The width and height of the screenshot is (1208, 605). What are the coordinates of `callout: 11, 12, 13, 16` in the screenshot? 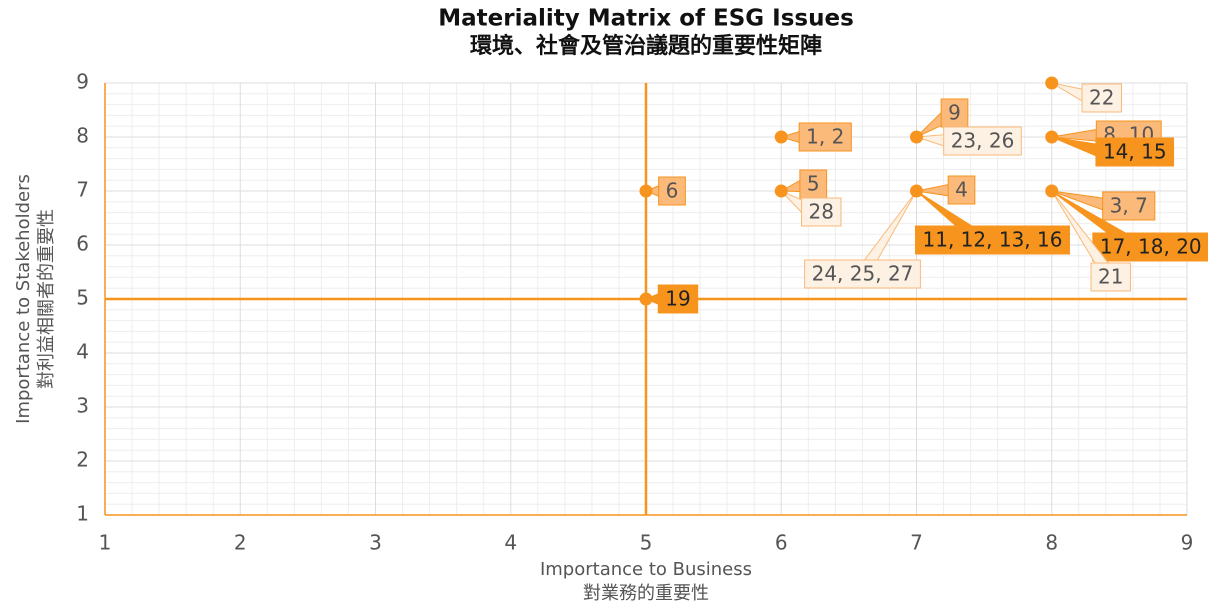 It's located at (992, 222).